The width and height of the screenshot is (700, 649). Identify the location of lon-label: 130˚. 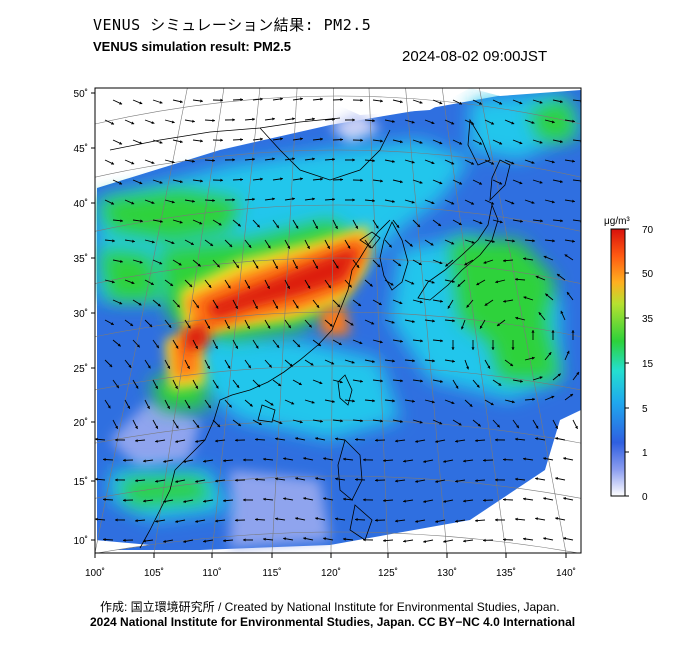
(447, 573).